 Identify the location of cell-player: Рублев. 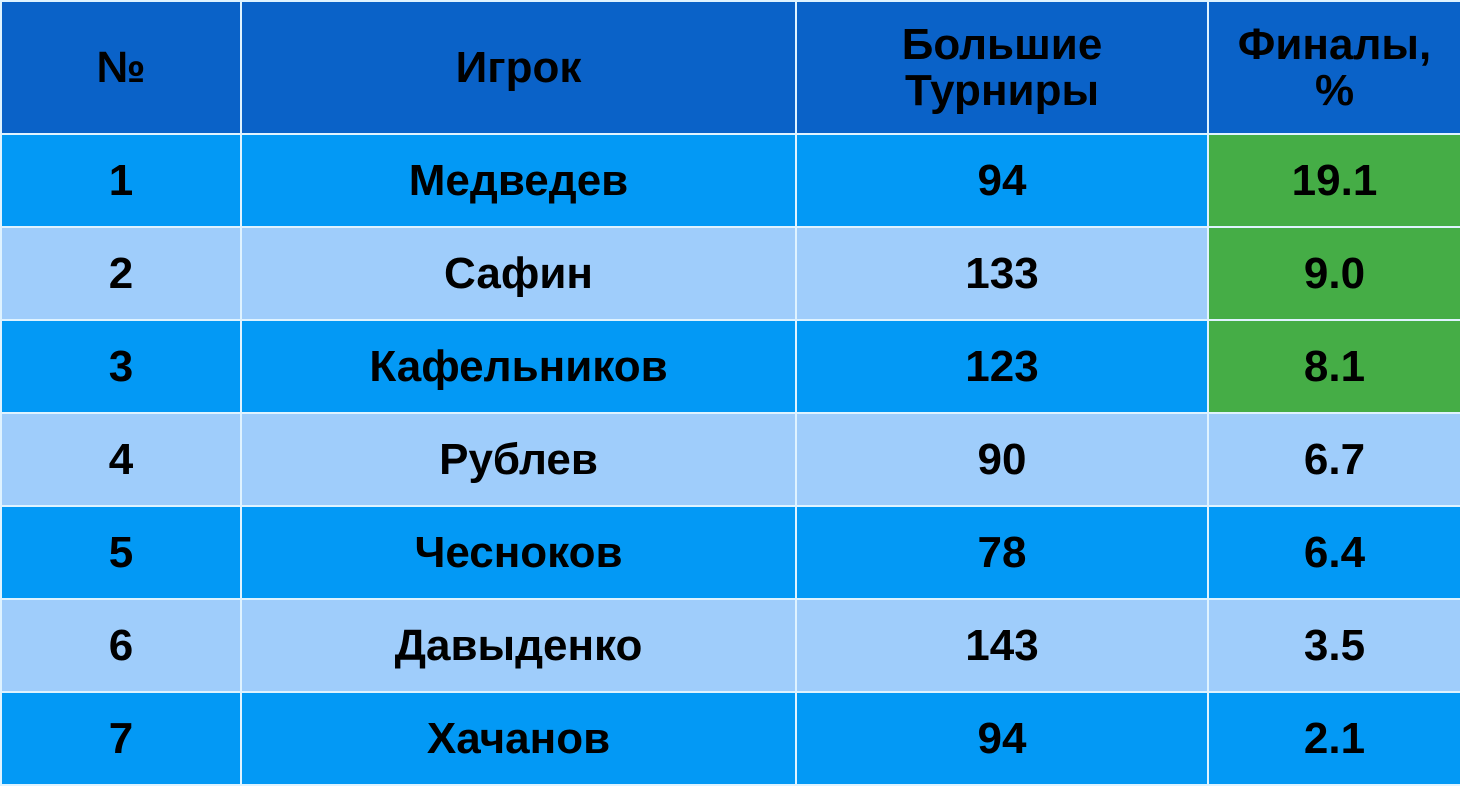
(518, 459).